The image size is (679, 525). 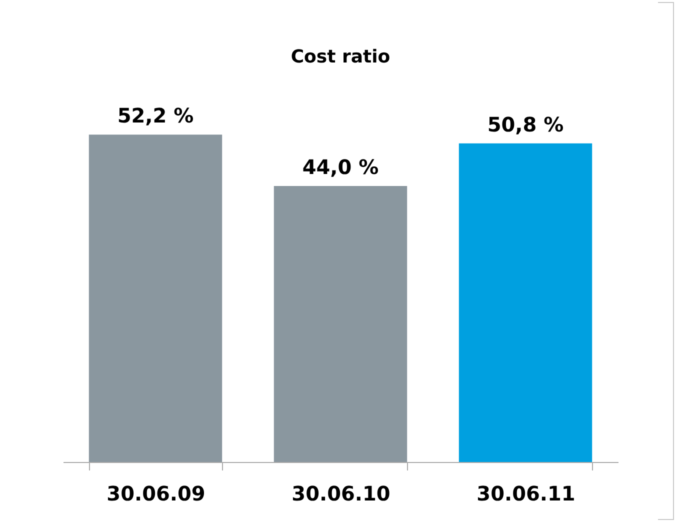 What do you see at coordinates (340, 57) in the screenshot?
I see `chart-title: Cost ratio` at bounding box center [340, 57].